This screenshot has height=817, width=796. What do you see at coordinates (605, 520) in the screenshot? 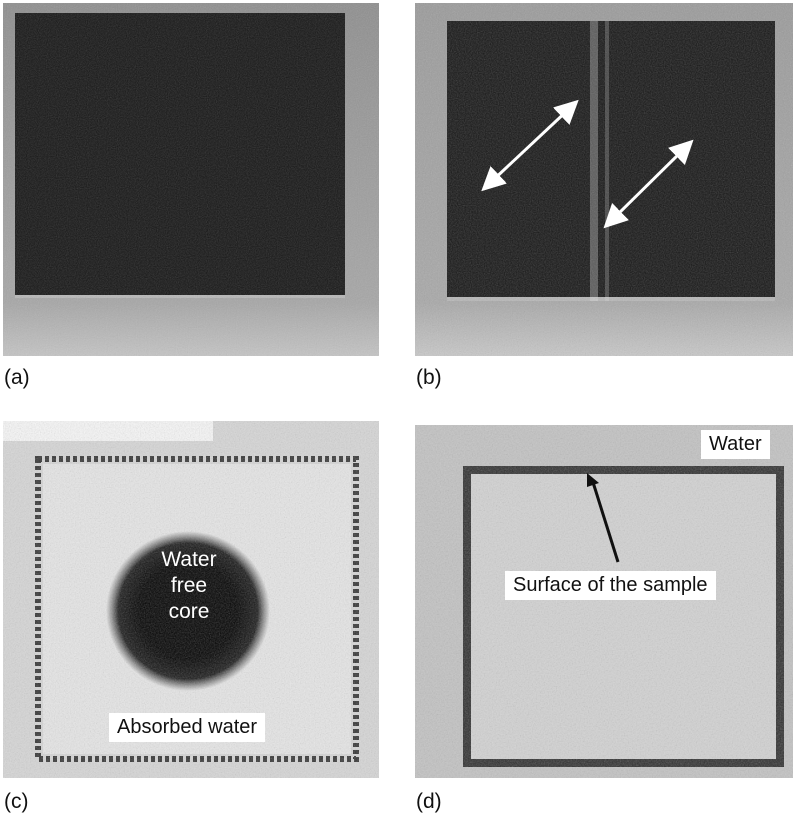
I see `panel-d-pointer-line` at bounding box center [605, 520].